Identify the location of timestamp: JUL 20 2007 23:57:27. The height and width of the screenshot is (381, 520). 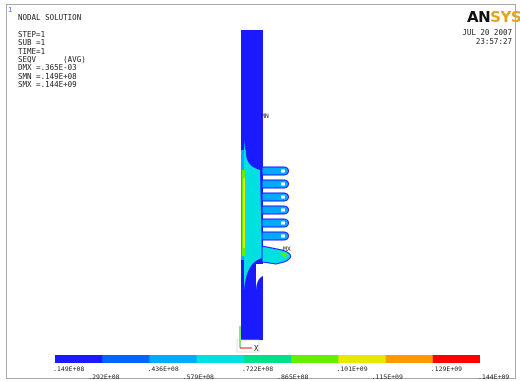
(487, 37).